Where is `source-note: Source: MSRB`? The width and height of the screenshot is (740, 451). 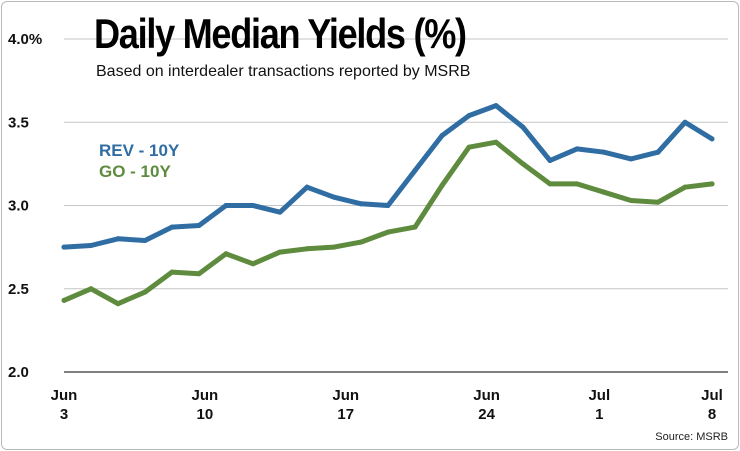
source-note: Source: MSRB is located at coordinates (691, 437).